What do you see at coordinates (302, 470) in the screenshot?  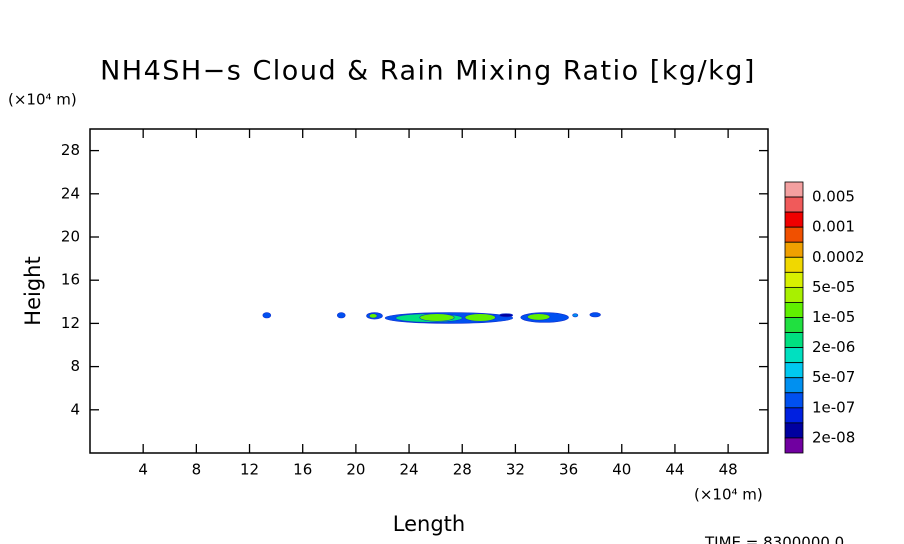 I see `x-tick-label: 16` at bounding box center [302, 470].